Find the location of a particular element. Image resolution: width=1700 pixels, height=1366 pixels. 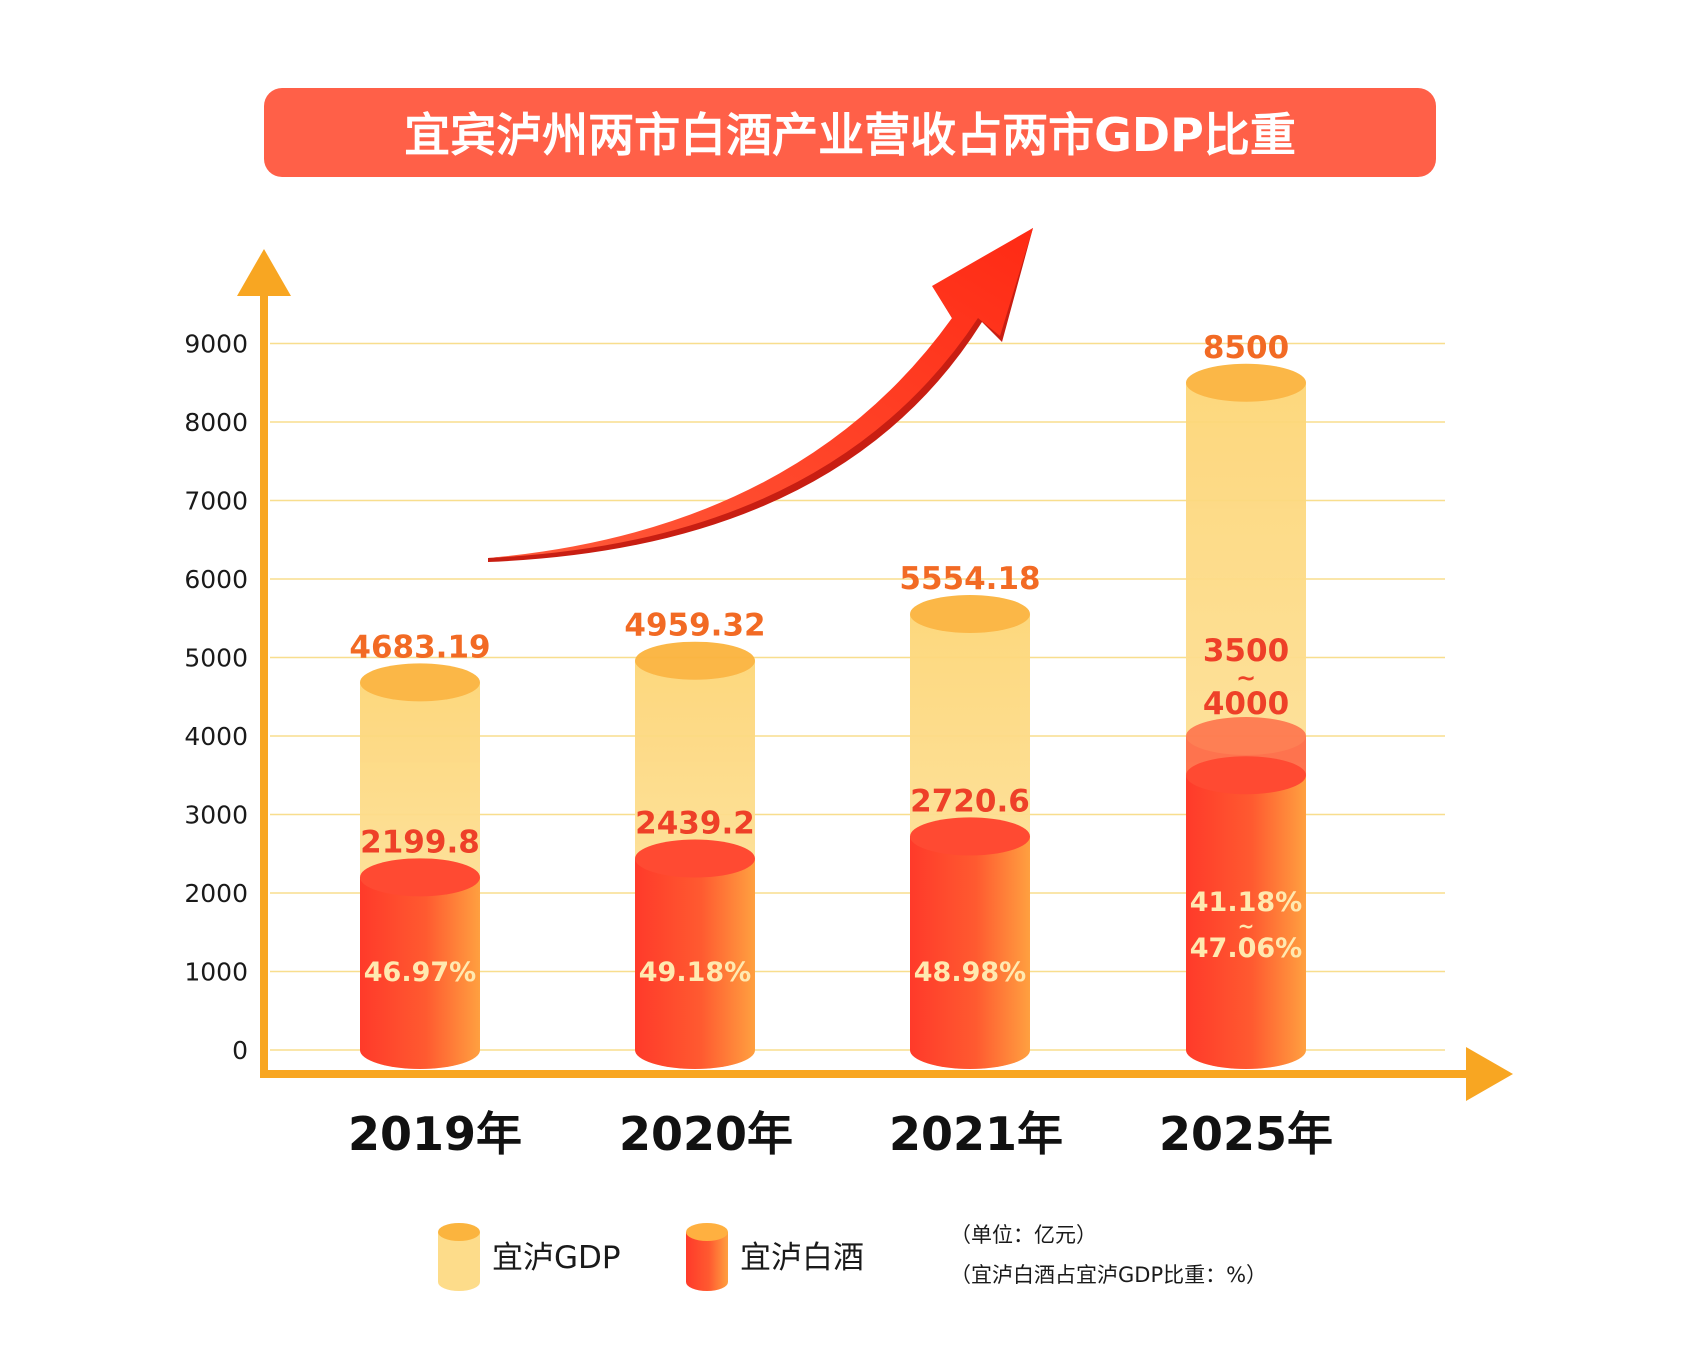

unit-note: （单位：亿元） is located at coordinates (1023, 1235).